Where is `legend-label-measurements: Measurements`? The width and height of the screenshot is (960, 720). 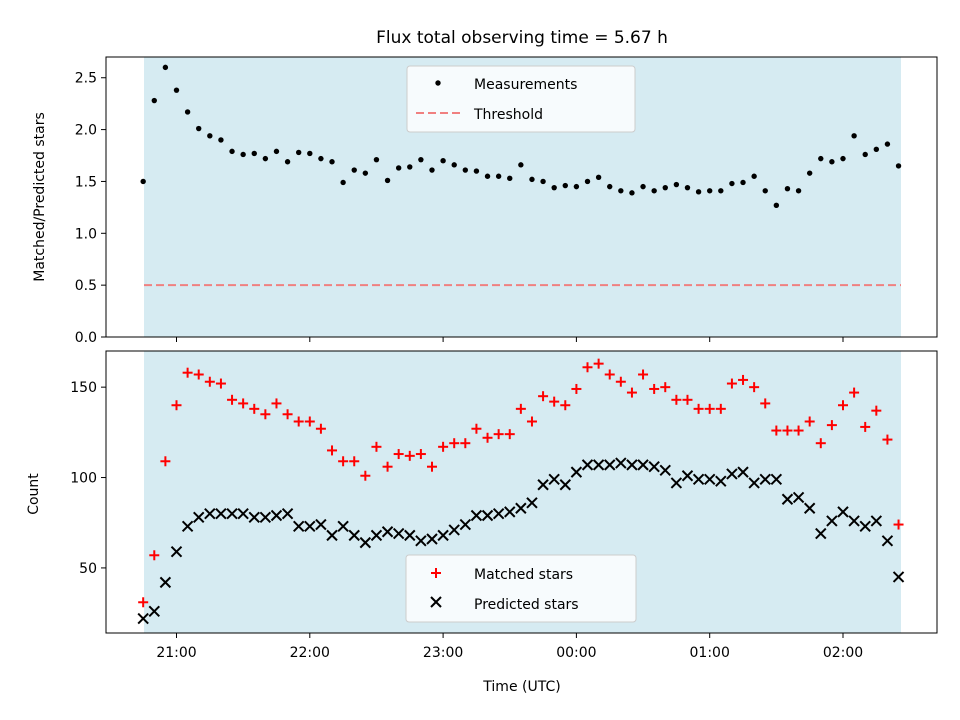 legend-label-measurements: Measurements is located at coordinates (525, 85).